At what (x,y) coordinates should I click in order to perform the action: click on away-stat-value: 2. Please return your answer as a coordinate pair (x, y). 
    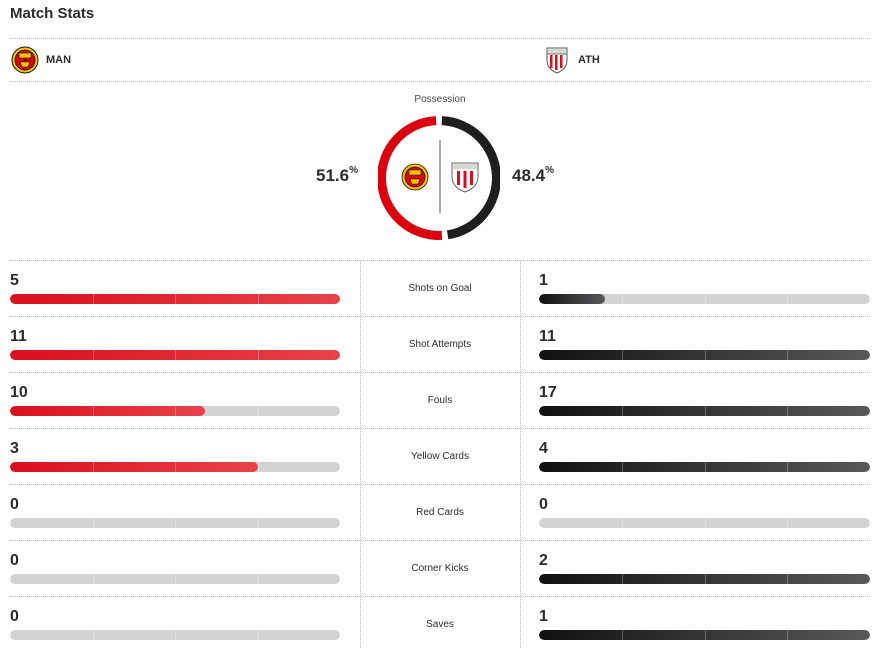
    Looking at the image, I should click on (543, 560).